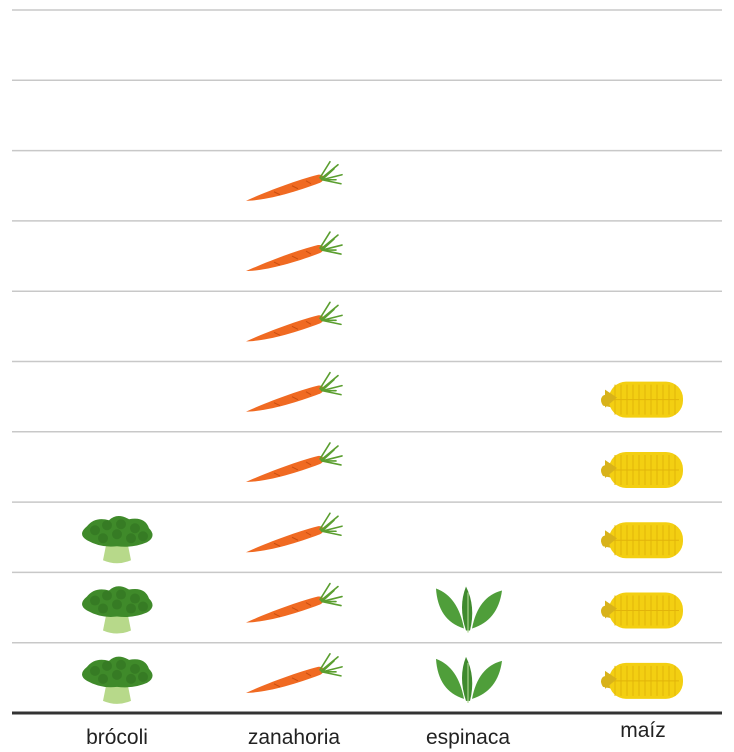 This screenshot has width=734, height=752. What do you see at coordinates (294, 737) in the screenshot?
I see `category-label-zanahoria: zanahoria` at bounding box center [294, 737].